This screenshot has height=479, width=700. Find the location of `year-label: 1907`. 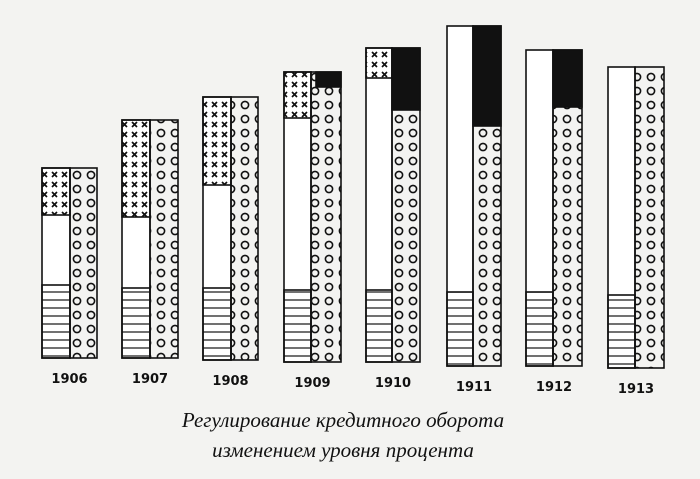

year-label: 1907 is located at coordinates (150, 379).